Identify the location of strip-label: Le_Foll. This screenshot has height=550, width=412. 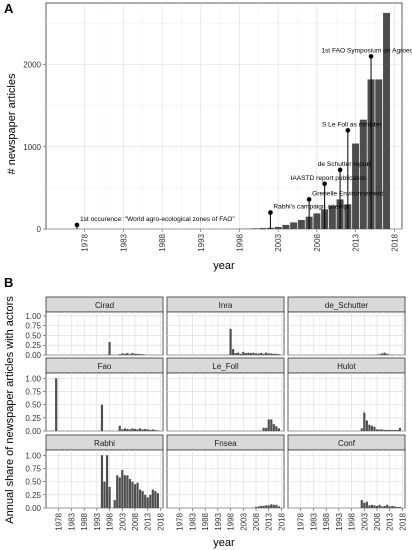
(225, 366).